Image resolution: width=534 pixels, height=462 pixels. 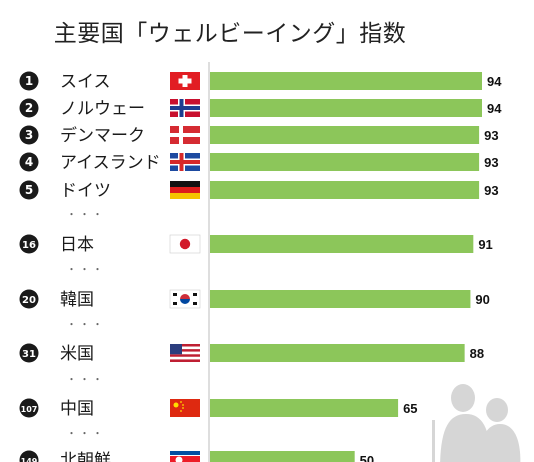 I want to click on bar-row: 20 韓国 90, so click(x=254, y=299).